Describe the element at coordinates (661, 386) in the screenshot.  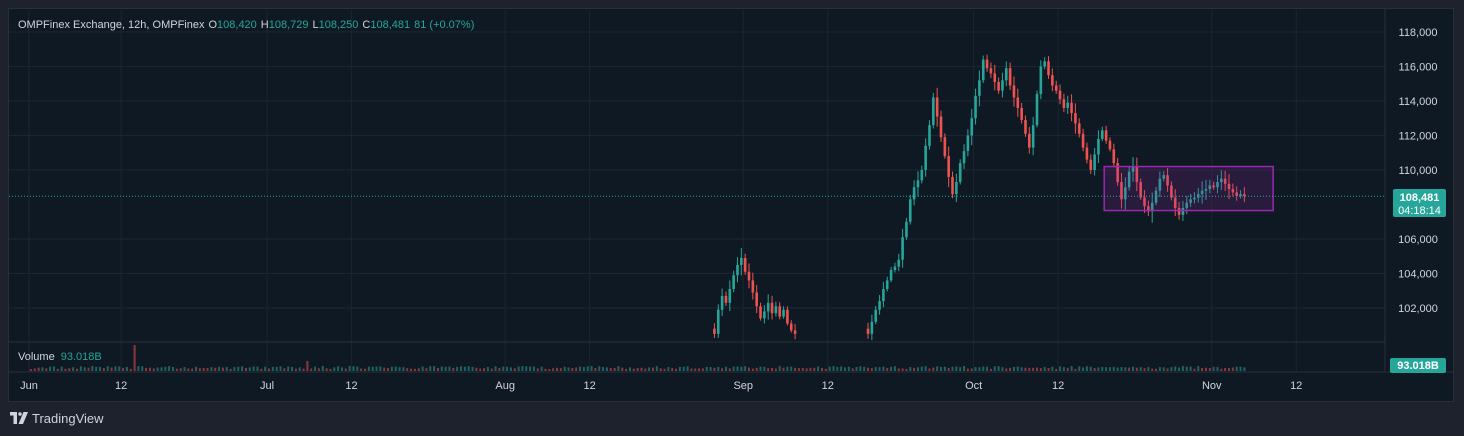
I see `time-axis: Jun 12 Jul 12 Aug 12 Sep 12 Oct 12 Nov 12` at that location.